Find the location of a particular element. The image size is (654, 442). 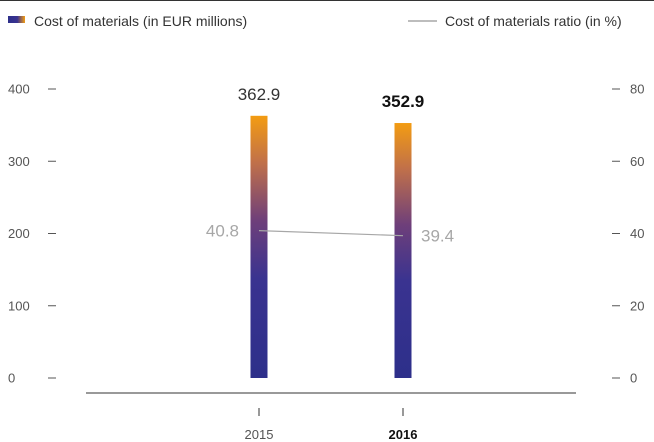

bar-2016 is located at coordinates (403, 250).